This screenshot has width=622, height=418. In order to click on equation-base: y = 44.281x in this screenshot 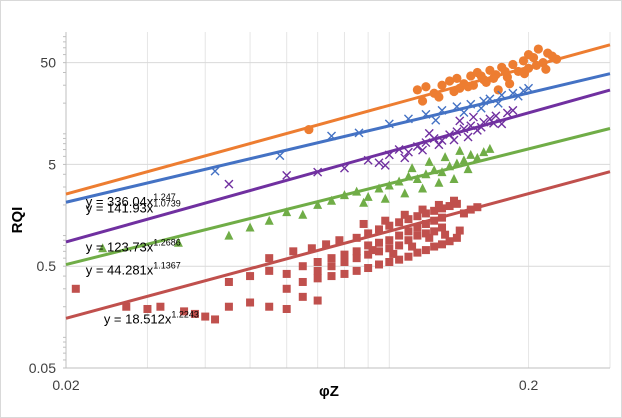, I will do `click(120, 270)`.